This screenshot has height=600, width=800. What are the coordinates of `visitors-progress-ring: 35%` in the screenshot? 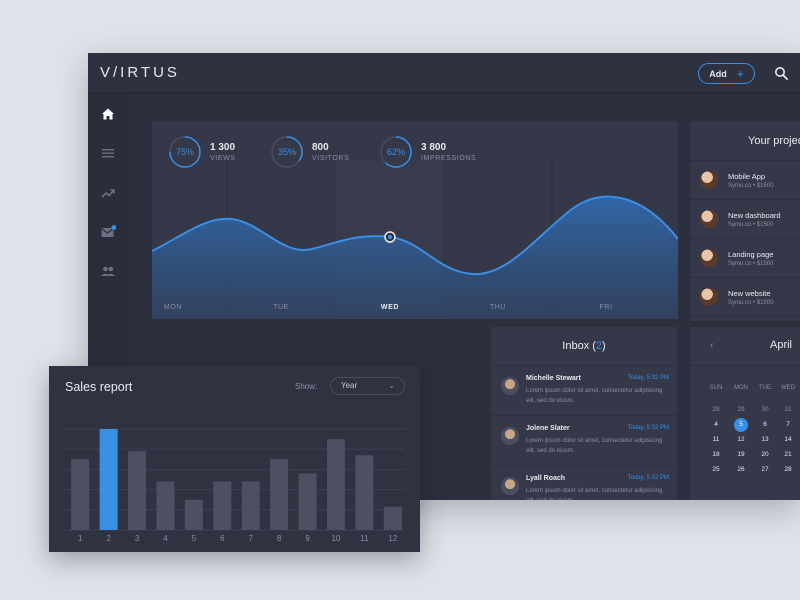 It's located at (287, 152).